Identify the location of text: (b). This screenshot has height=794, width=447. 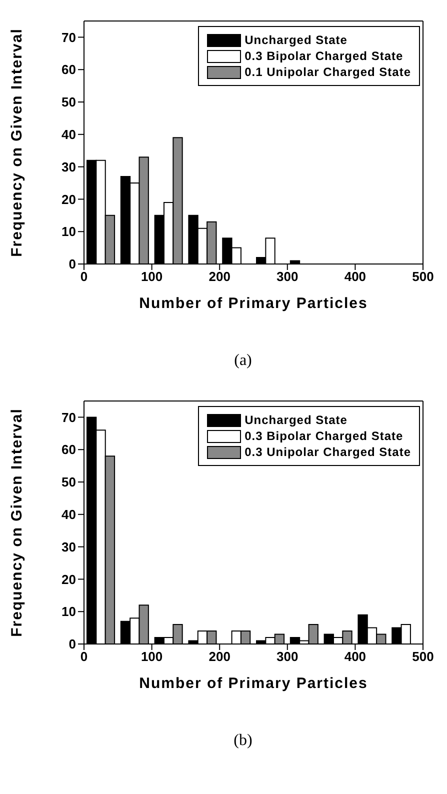
(243, 741).